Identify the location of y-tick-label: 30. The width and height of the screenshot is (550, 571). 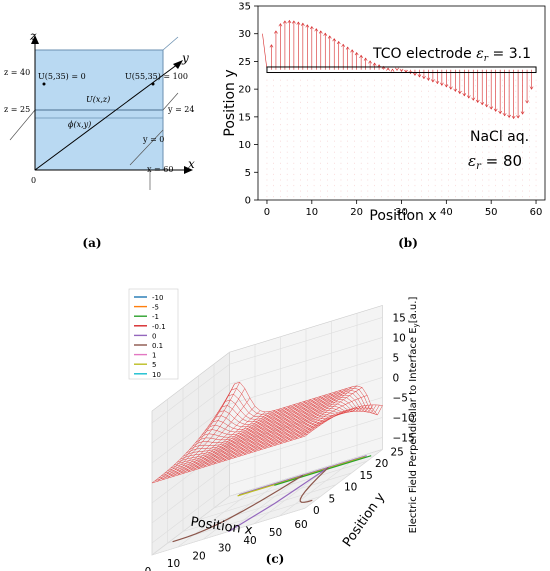
(244, 34).